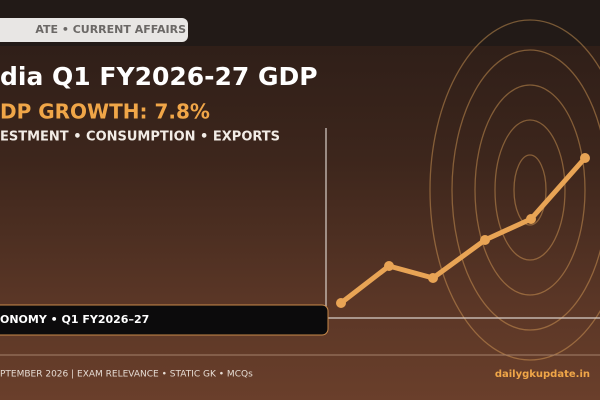  Describe the element at coordinates (140, 137) in the screenshot. I see `drivers: ESTMENT • CONSUMPTION • EXPORTS` at that location.